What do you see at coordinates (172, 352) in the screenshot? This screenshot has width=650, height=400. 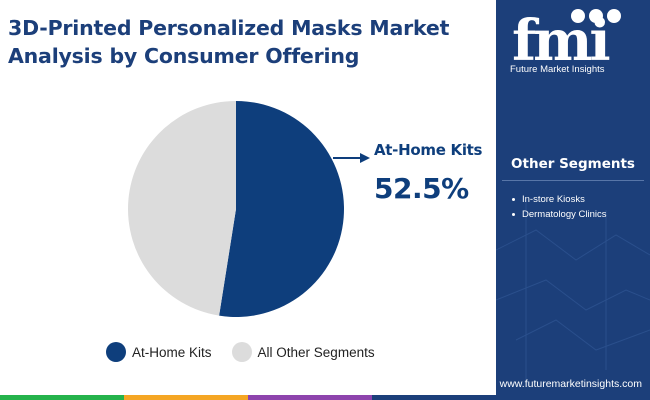 I see `legend-label-at-home-kits: At-Home Kits` at bounding box center [172, 352].